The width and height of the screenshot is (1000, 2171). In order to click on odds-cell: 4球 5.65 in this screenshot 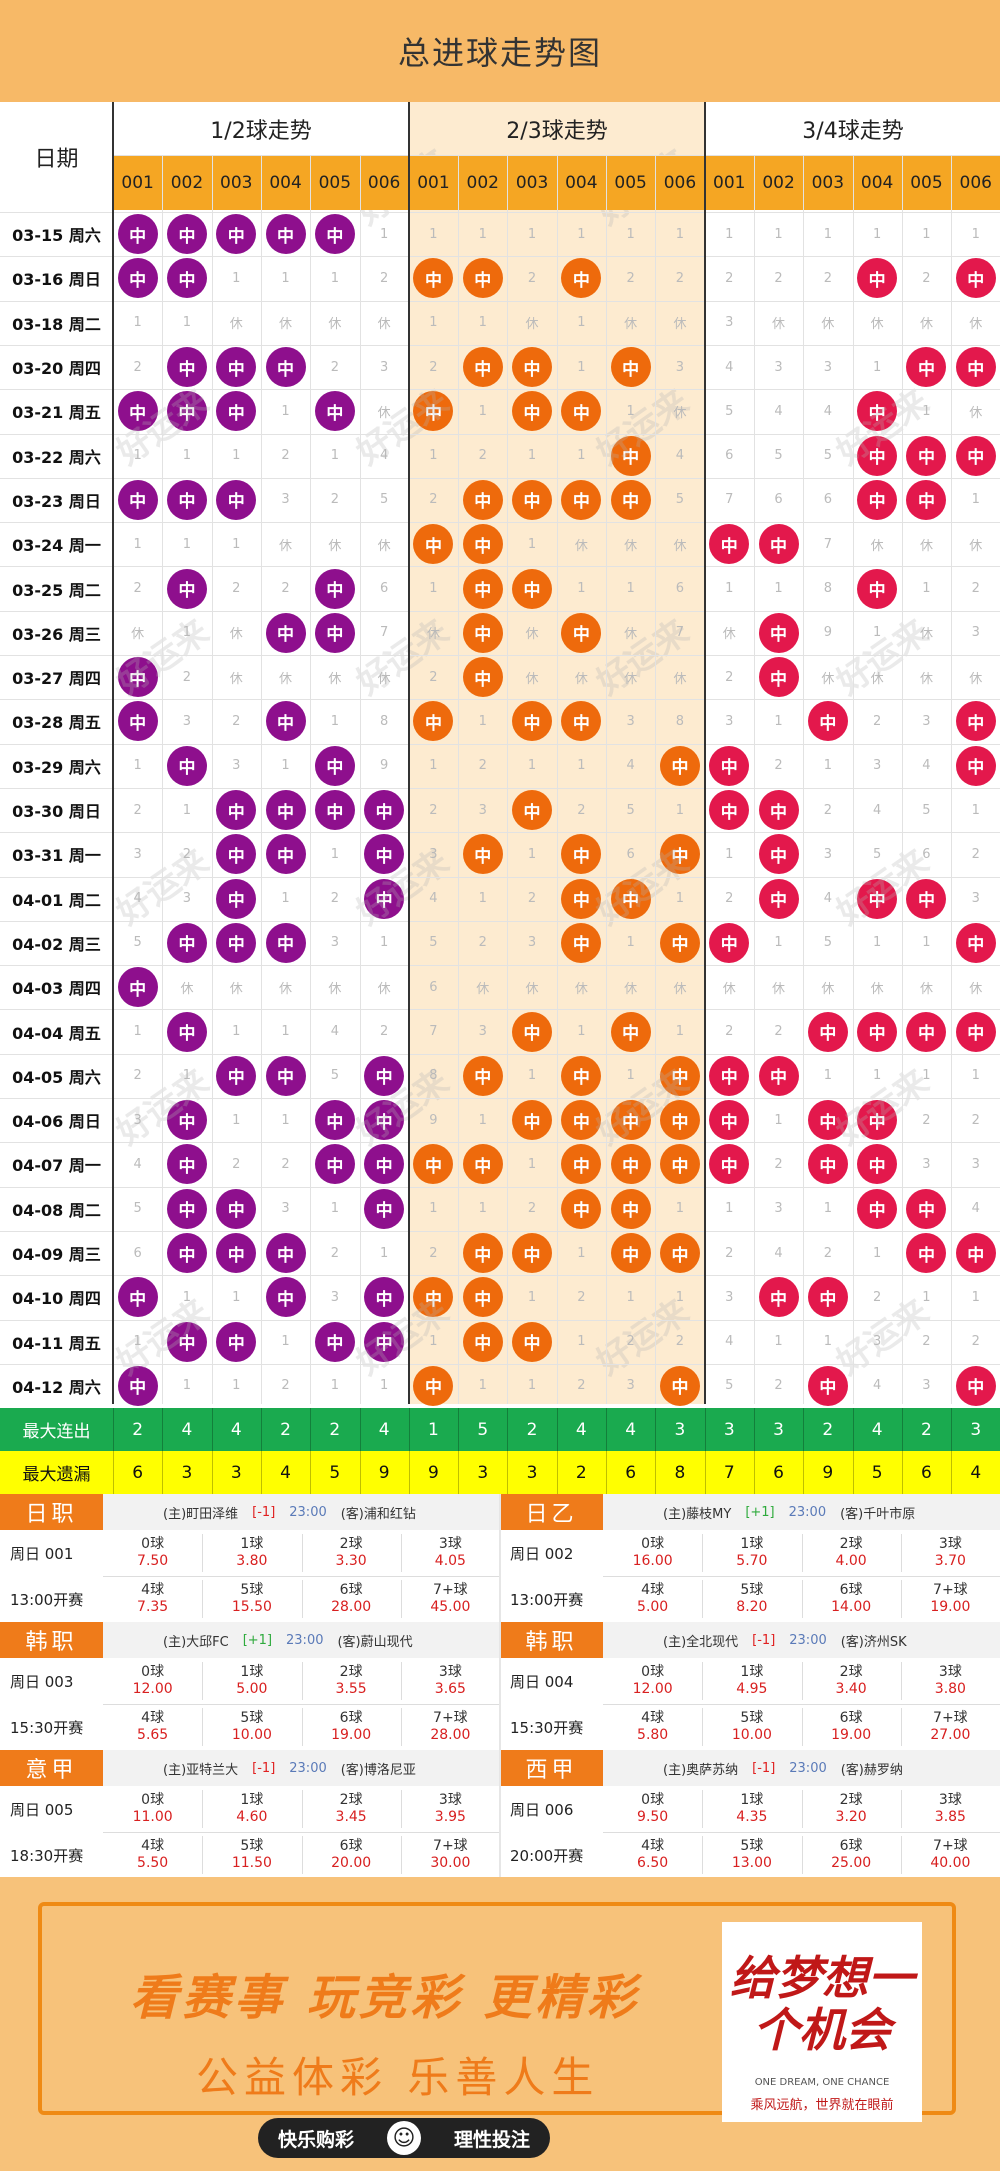, I will do `click(152, 1727)`.